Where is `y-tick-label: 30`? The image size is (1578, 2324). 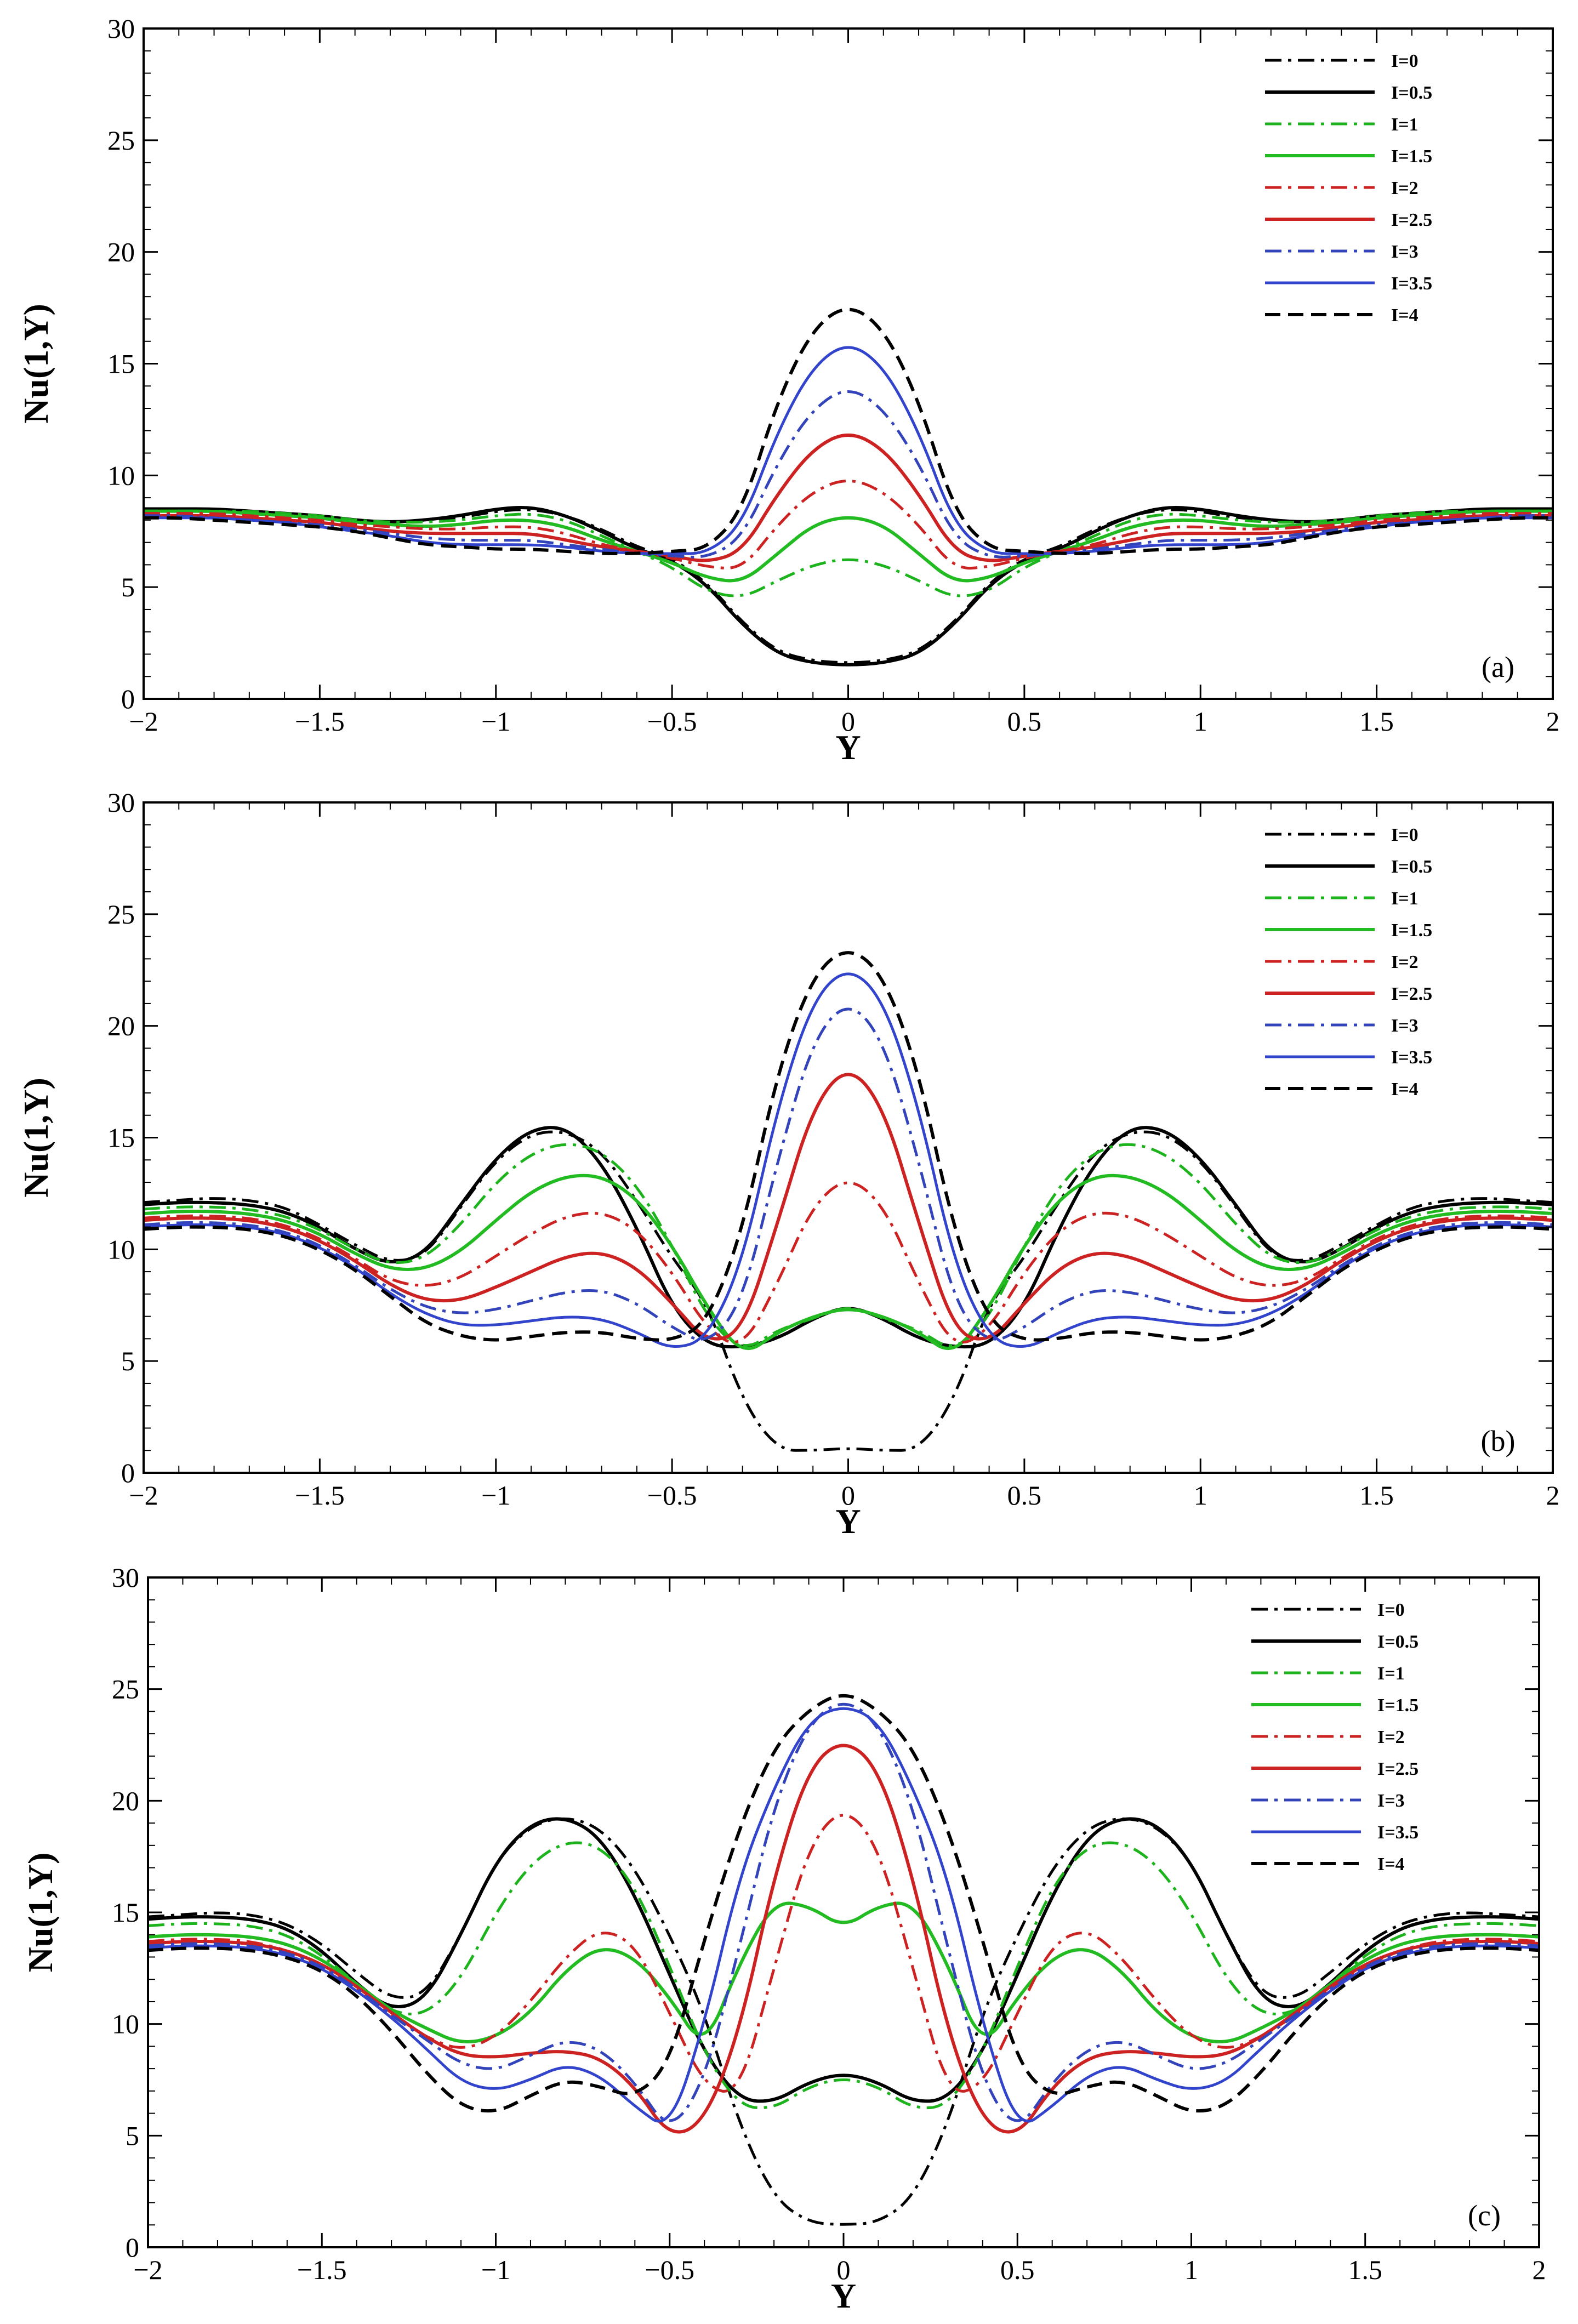
y-tick-label: 30 is located at coordinates (121, 29).